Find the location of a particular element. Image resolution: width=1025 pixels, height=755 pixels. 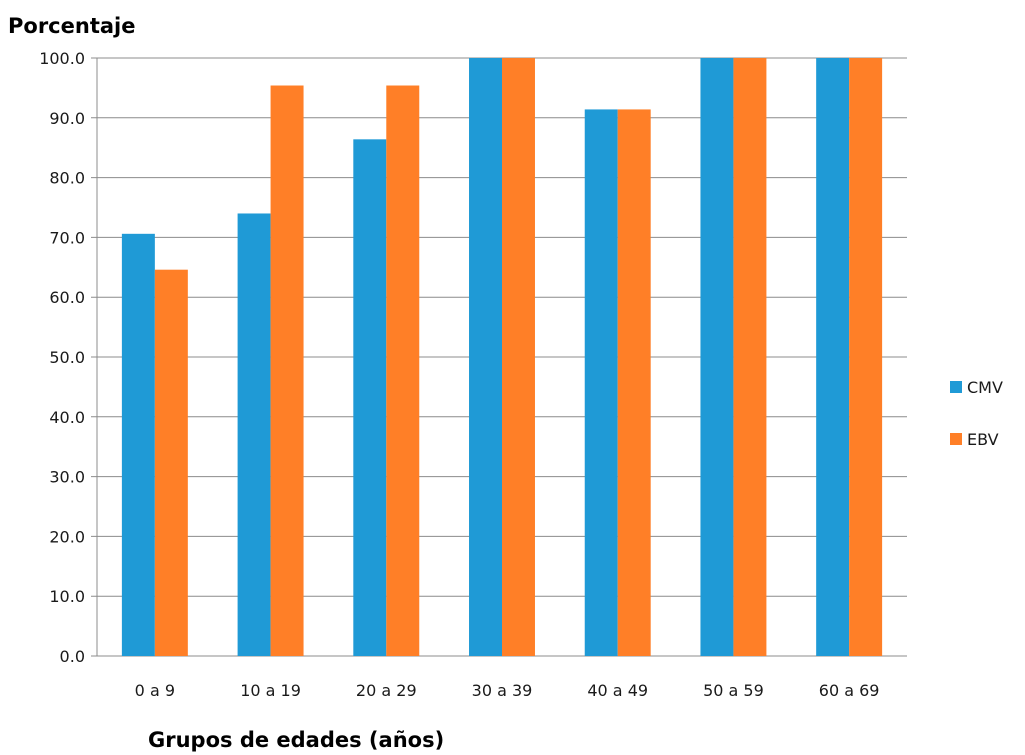

x-tick-label: 40 a 49 is located at coordinates (617, 690).